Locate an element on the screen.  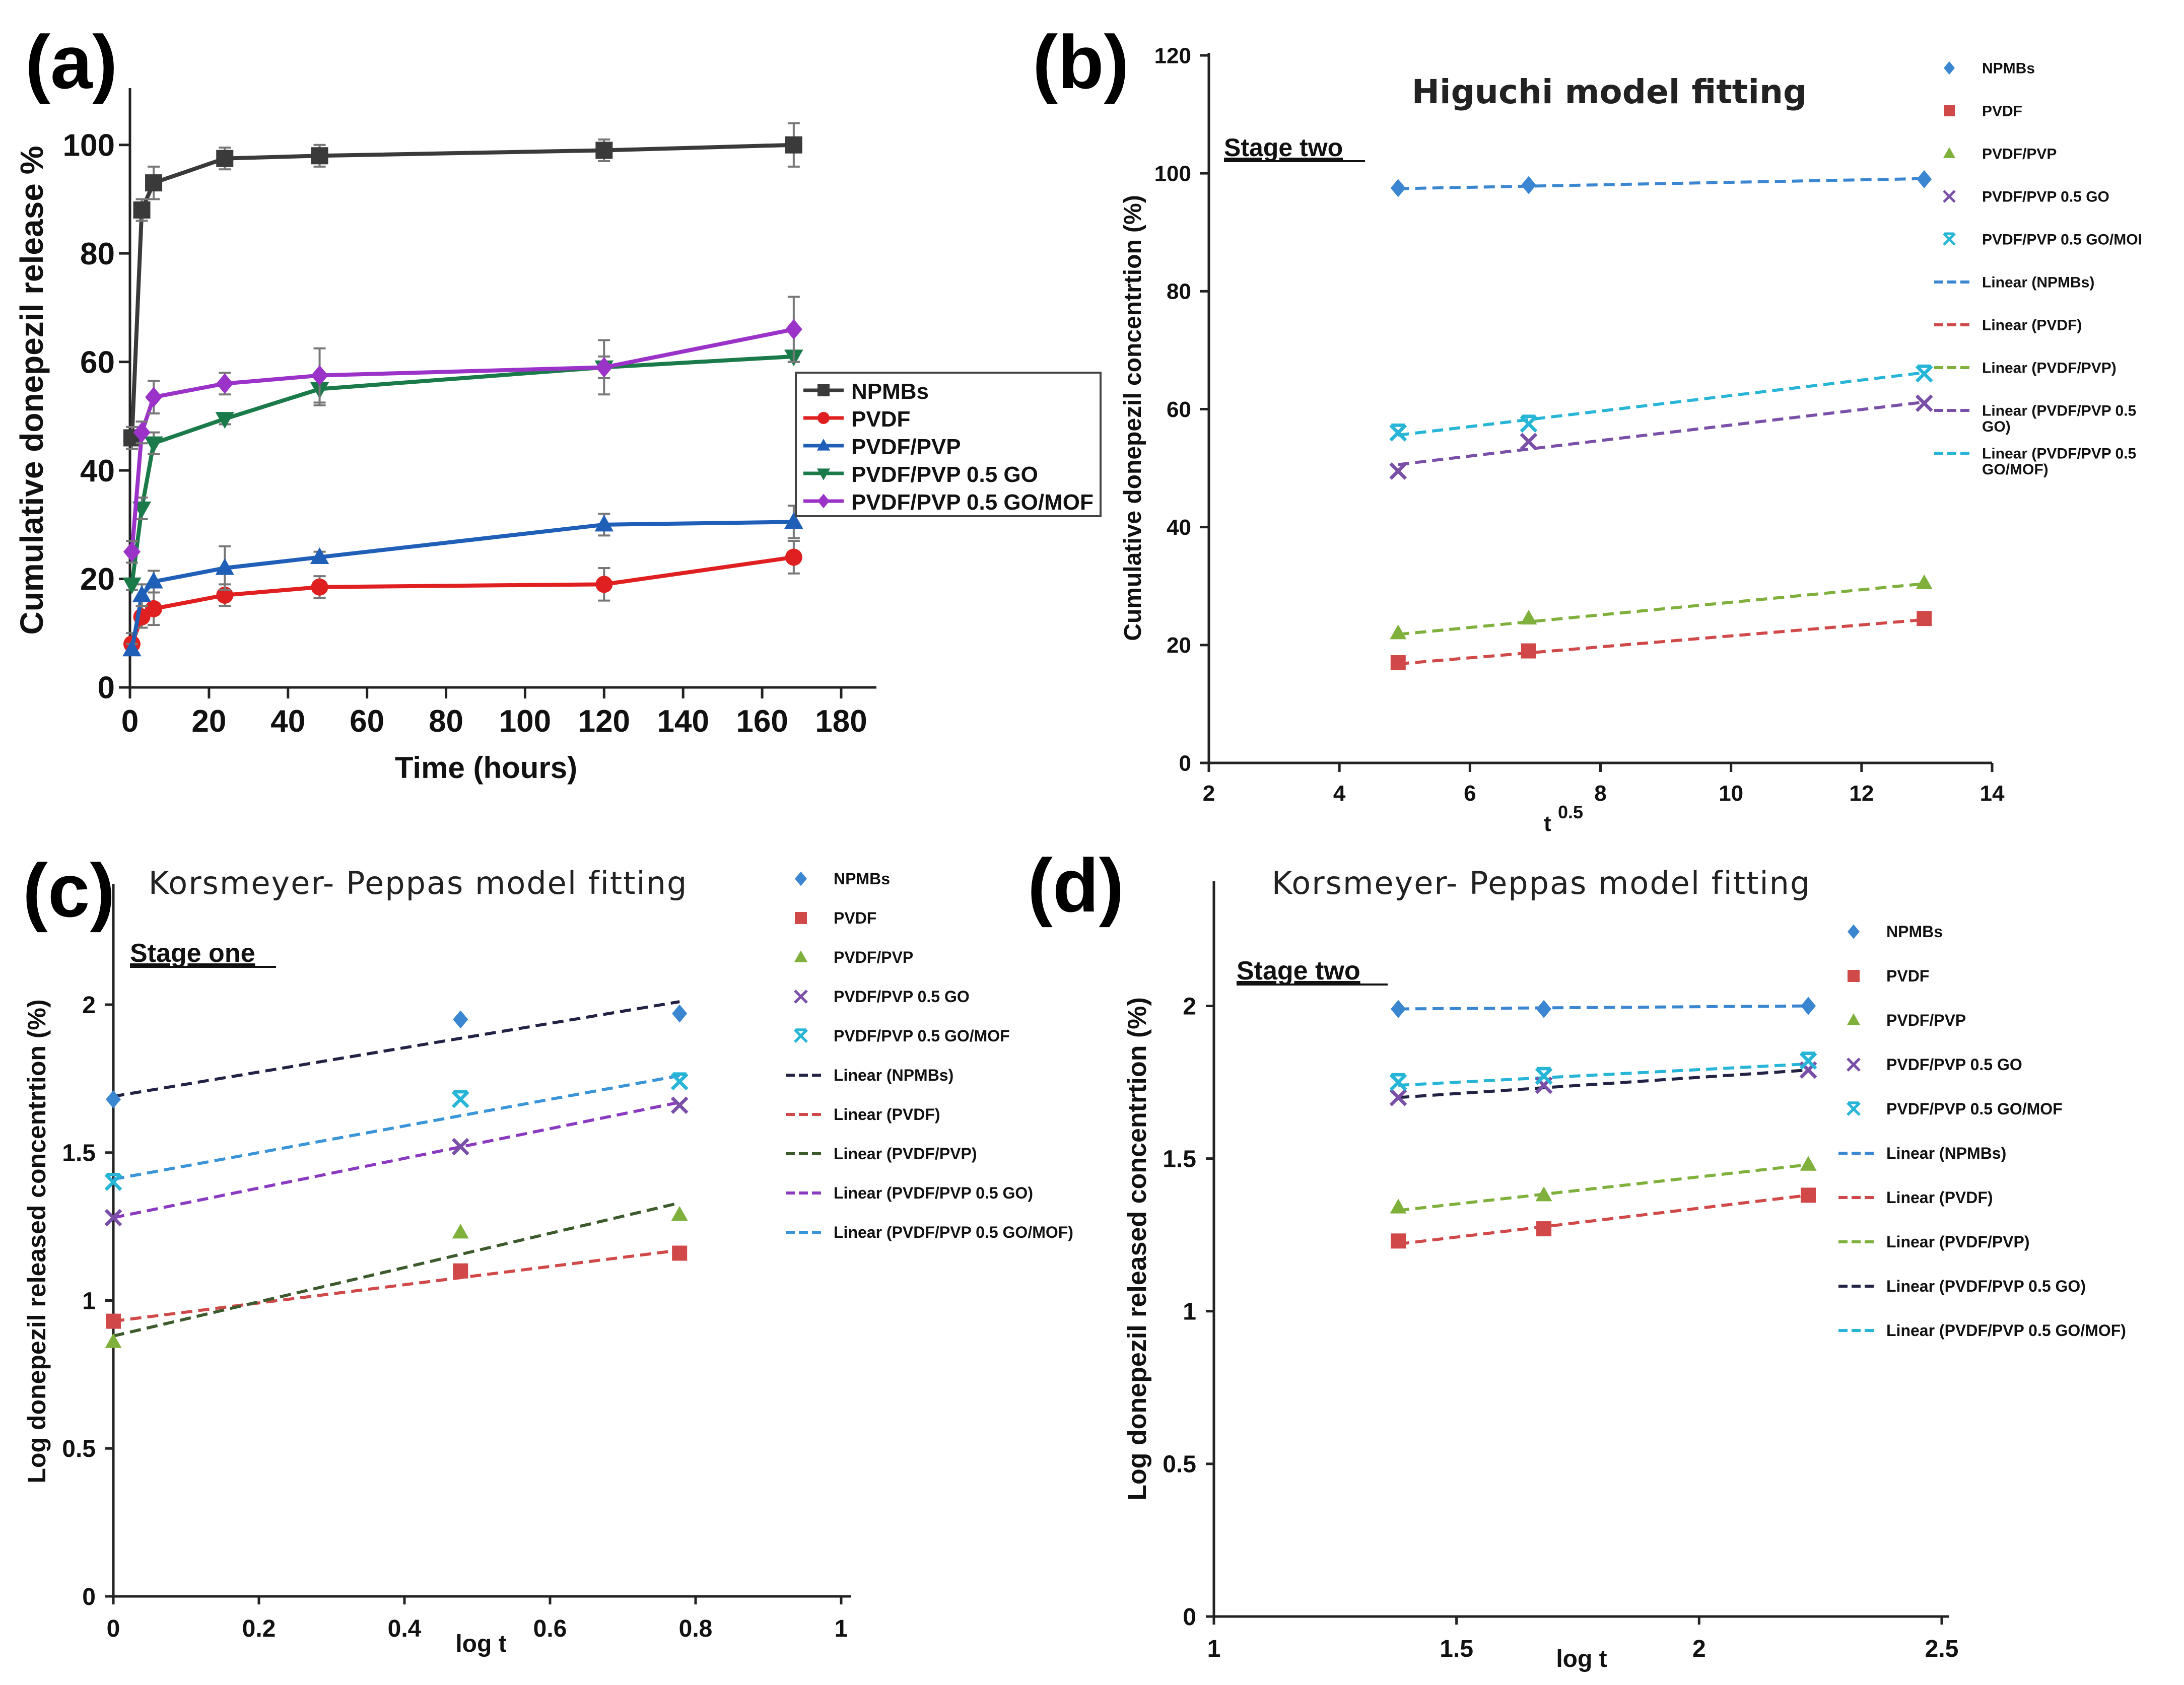
x-tick-label: 10 is located at coordinates (1731, 793).